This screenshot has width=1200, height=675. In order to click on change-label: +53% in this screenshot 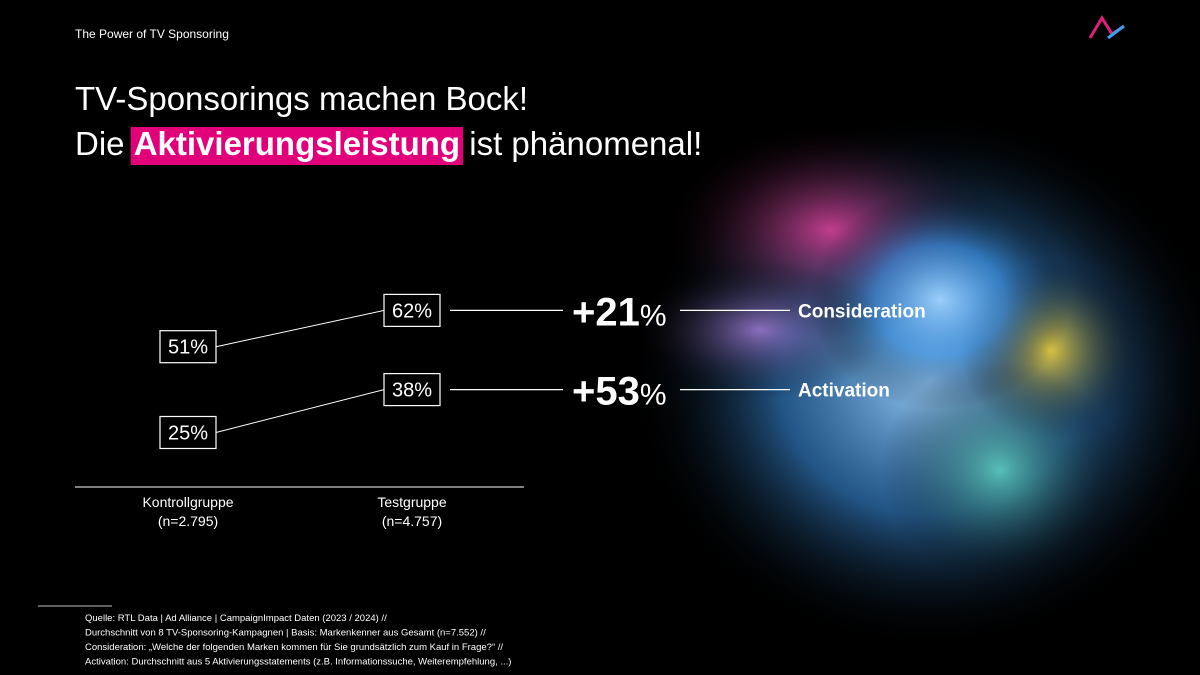, I will do `click(619, 392)`.